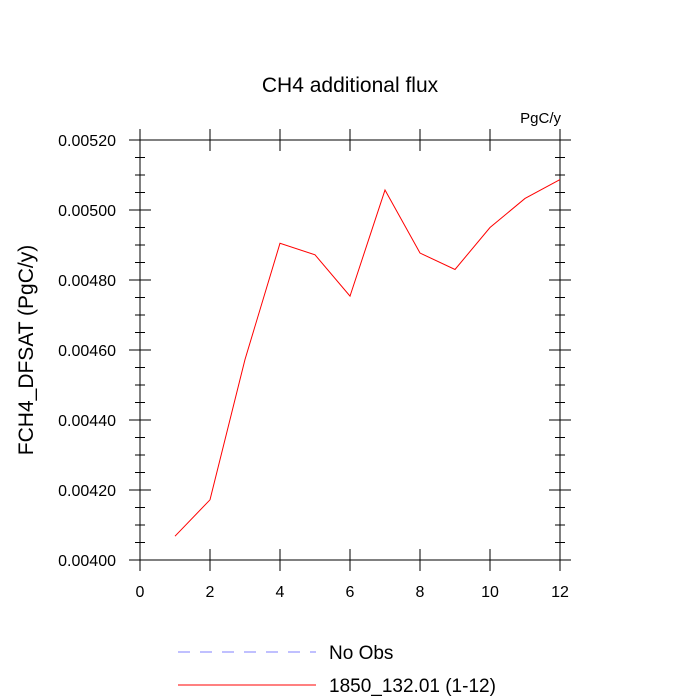 The width and height of the screenshot is (700, 700). Describe the element at coordinates (540, 118) in the screenshot. I see `units-label: PgC/y` at that location.